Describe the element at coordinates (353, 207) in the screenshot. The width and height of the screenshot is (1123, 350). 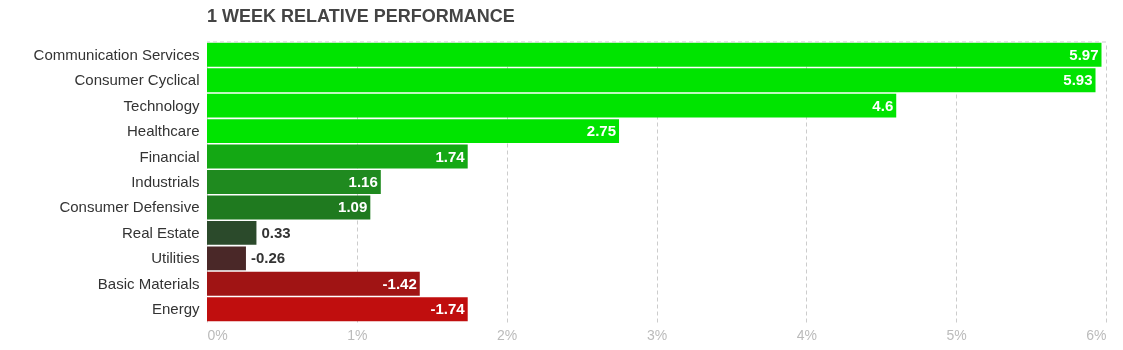
I see `data-label: 1.09` at that location.